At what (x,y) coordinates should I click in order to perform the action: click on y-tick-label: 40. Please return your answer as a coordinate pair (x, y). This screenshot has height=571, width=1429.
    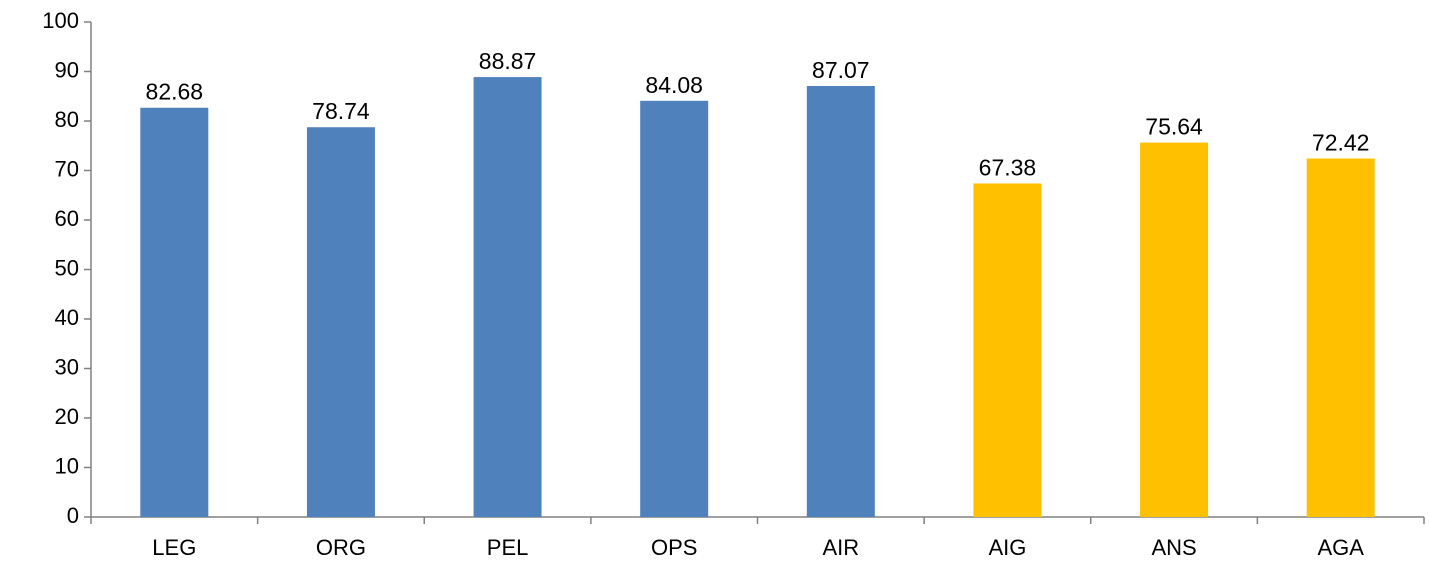
    Looking at the image, I should click on (67, 317).